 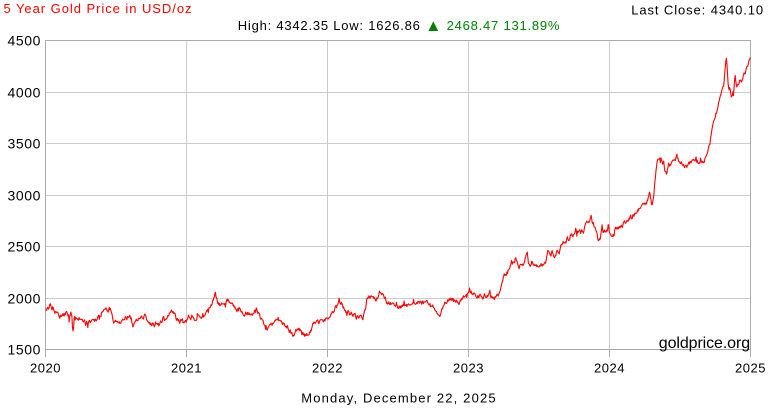 I want to click on svg-text: goldprice.org, so click(x=704, y=343).